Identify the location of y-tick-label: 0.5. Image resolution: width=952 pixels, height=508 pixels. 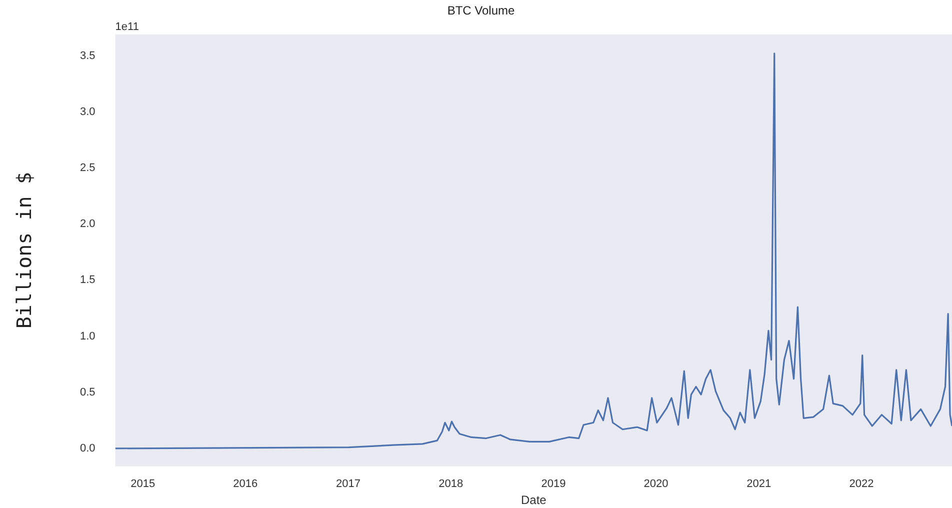
(88, 392).